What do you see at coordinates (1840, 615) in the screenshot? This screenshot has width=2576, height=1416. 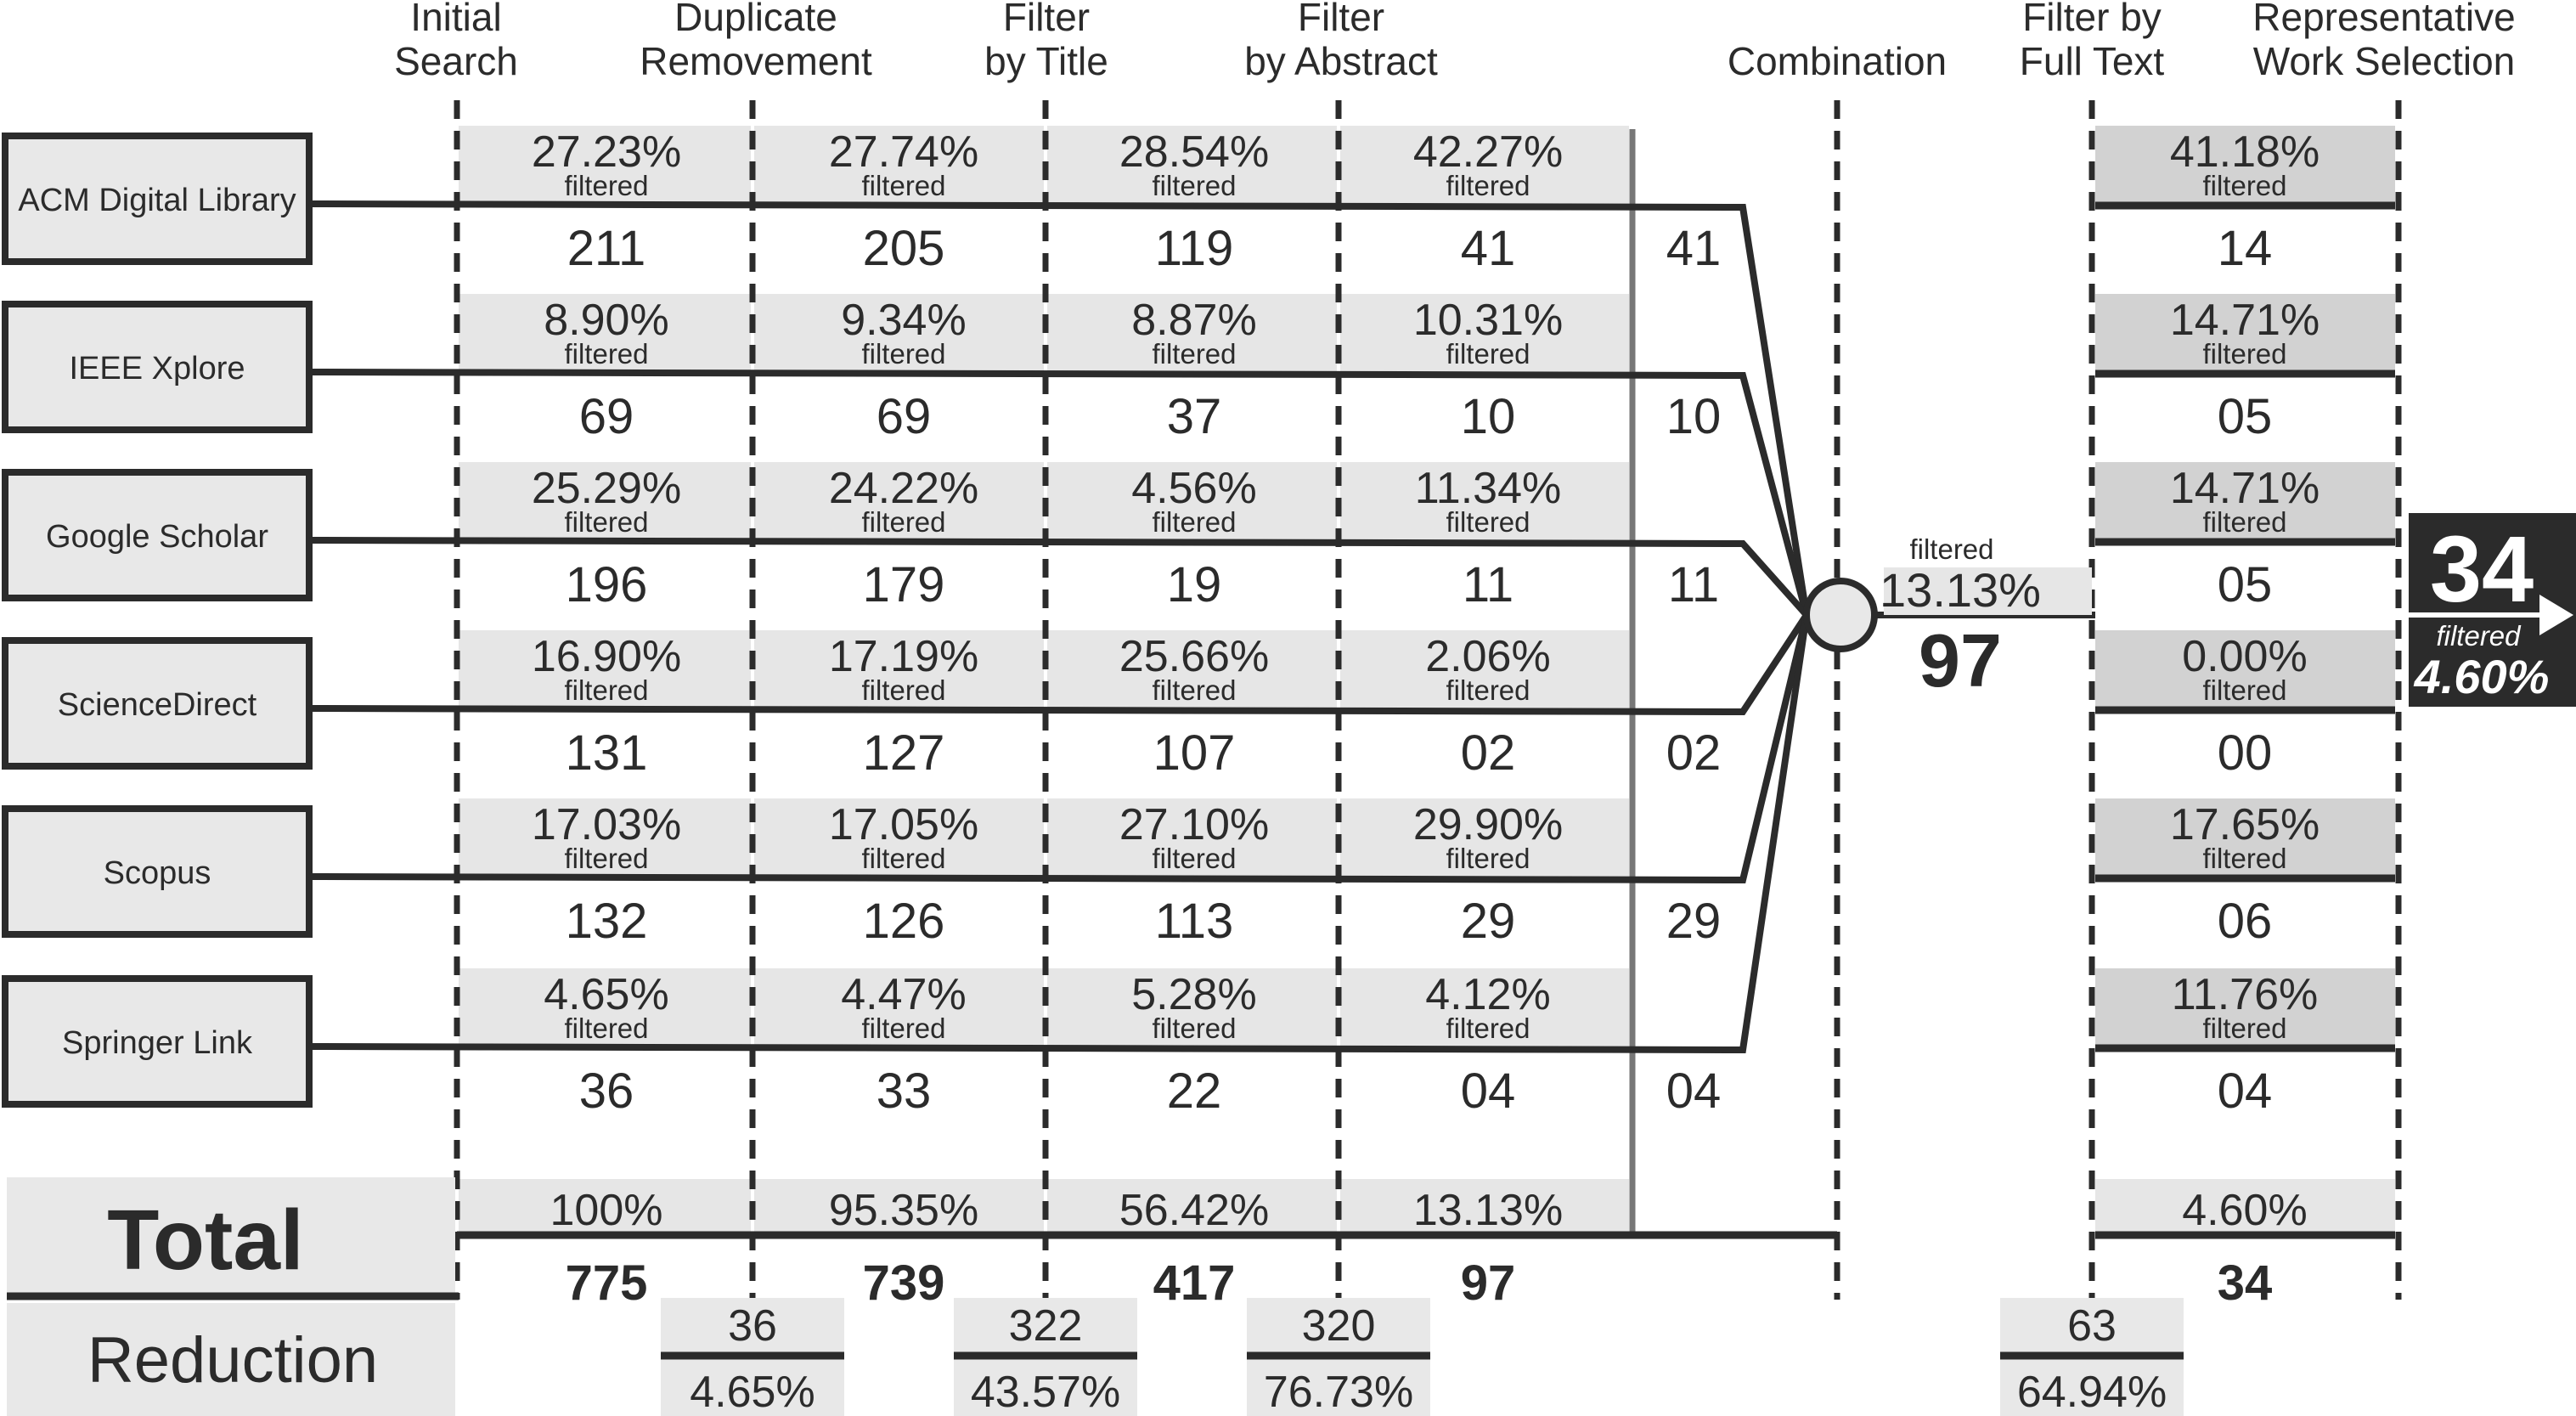 I see `combination-node` at bounding box center [1840, 615].